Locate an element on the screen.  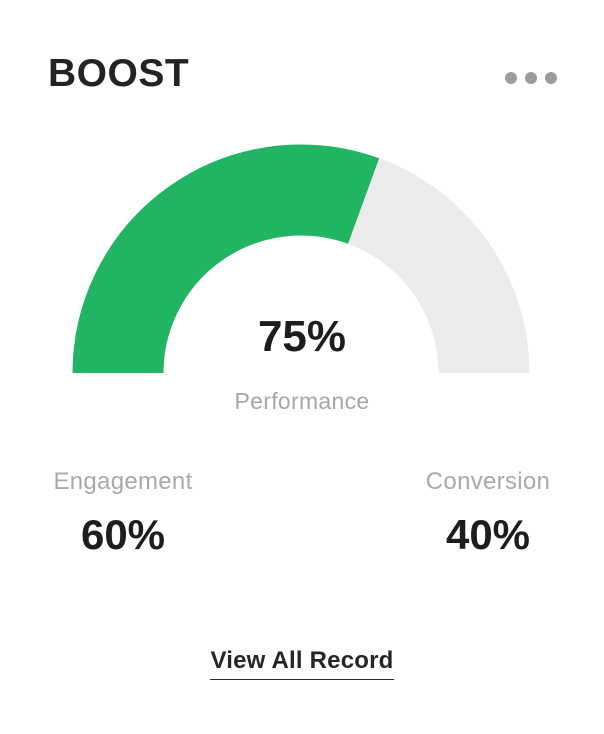
stat-conversion: Conversion 40% is located at coordinates (488, 513).